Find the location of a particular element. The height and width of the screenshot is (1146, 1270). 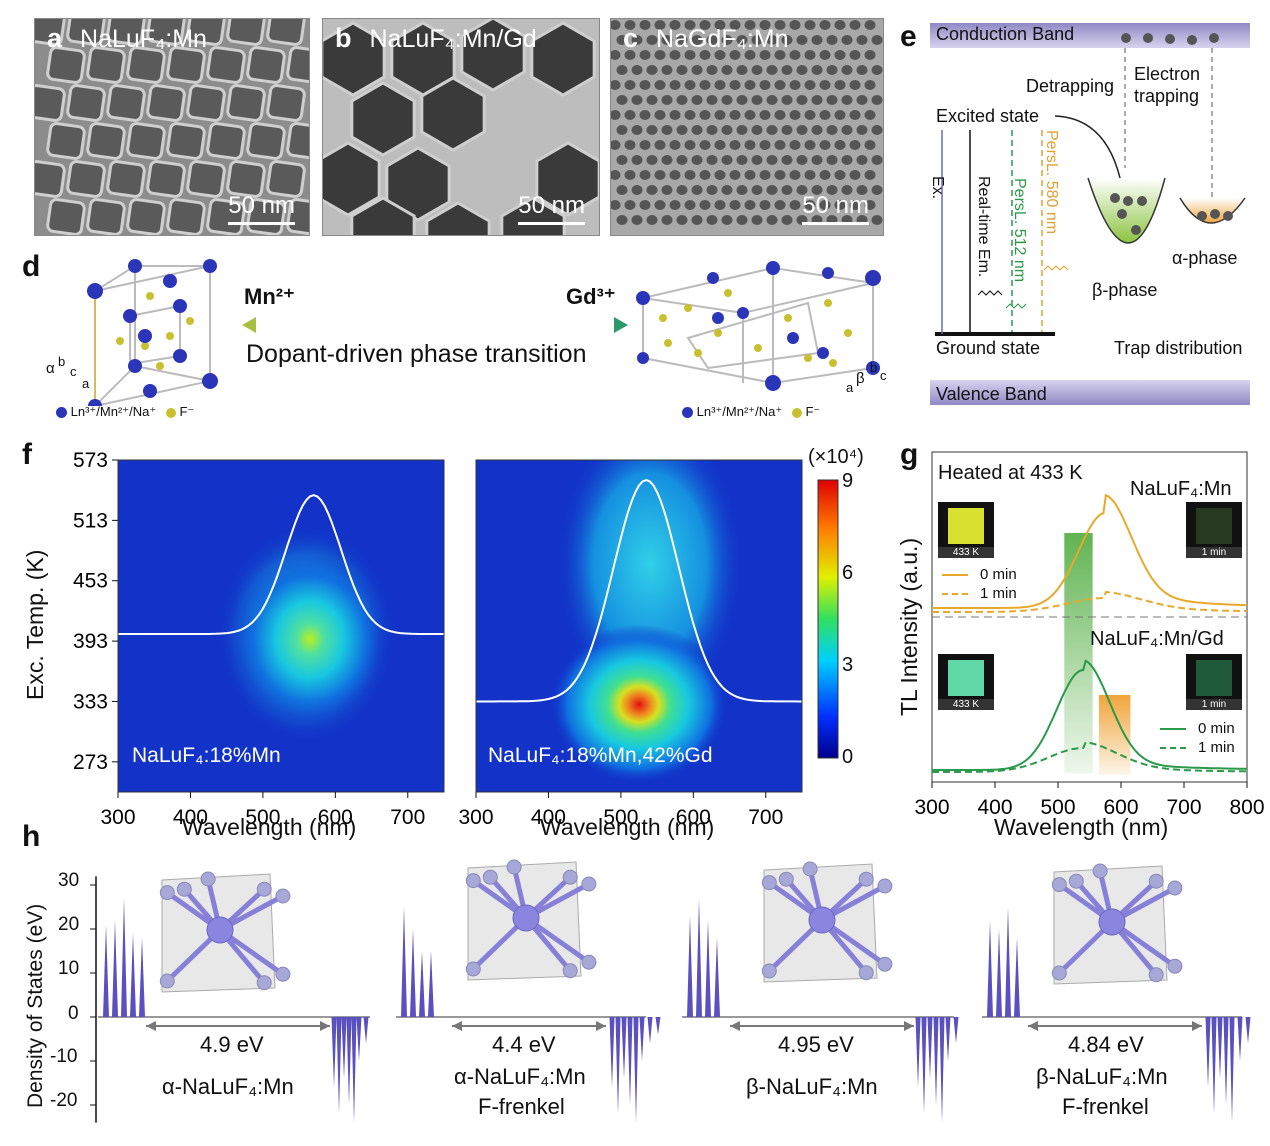

excited-state-label: Excited state is located at coordinates (988, 116).